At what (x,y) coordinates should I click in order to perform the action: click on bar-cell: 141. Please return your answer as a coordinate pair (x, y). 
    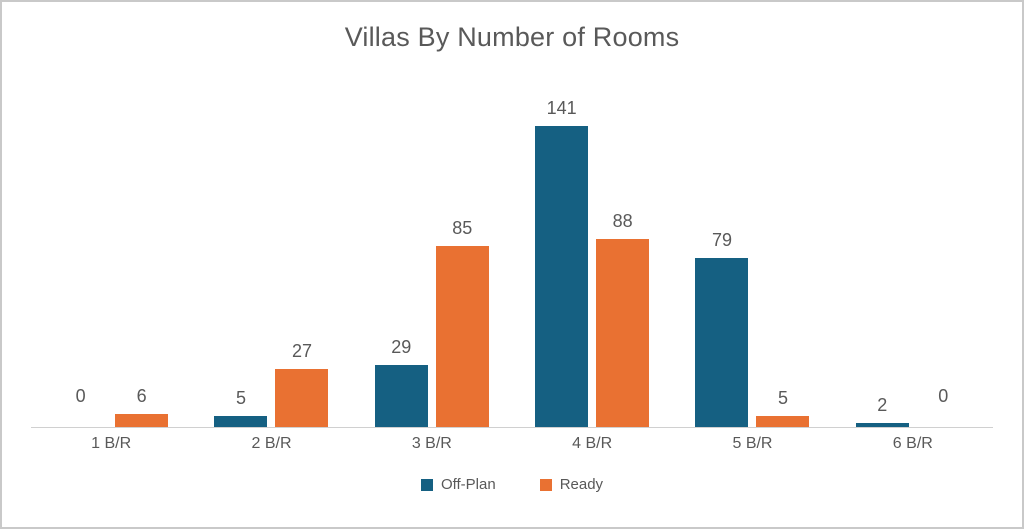
    Looking at the image, I should click on (562, 262).